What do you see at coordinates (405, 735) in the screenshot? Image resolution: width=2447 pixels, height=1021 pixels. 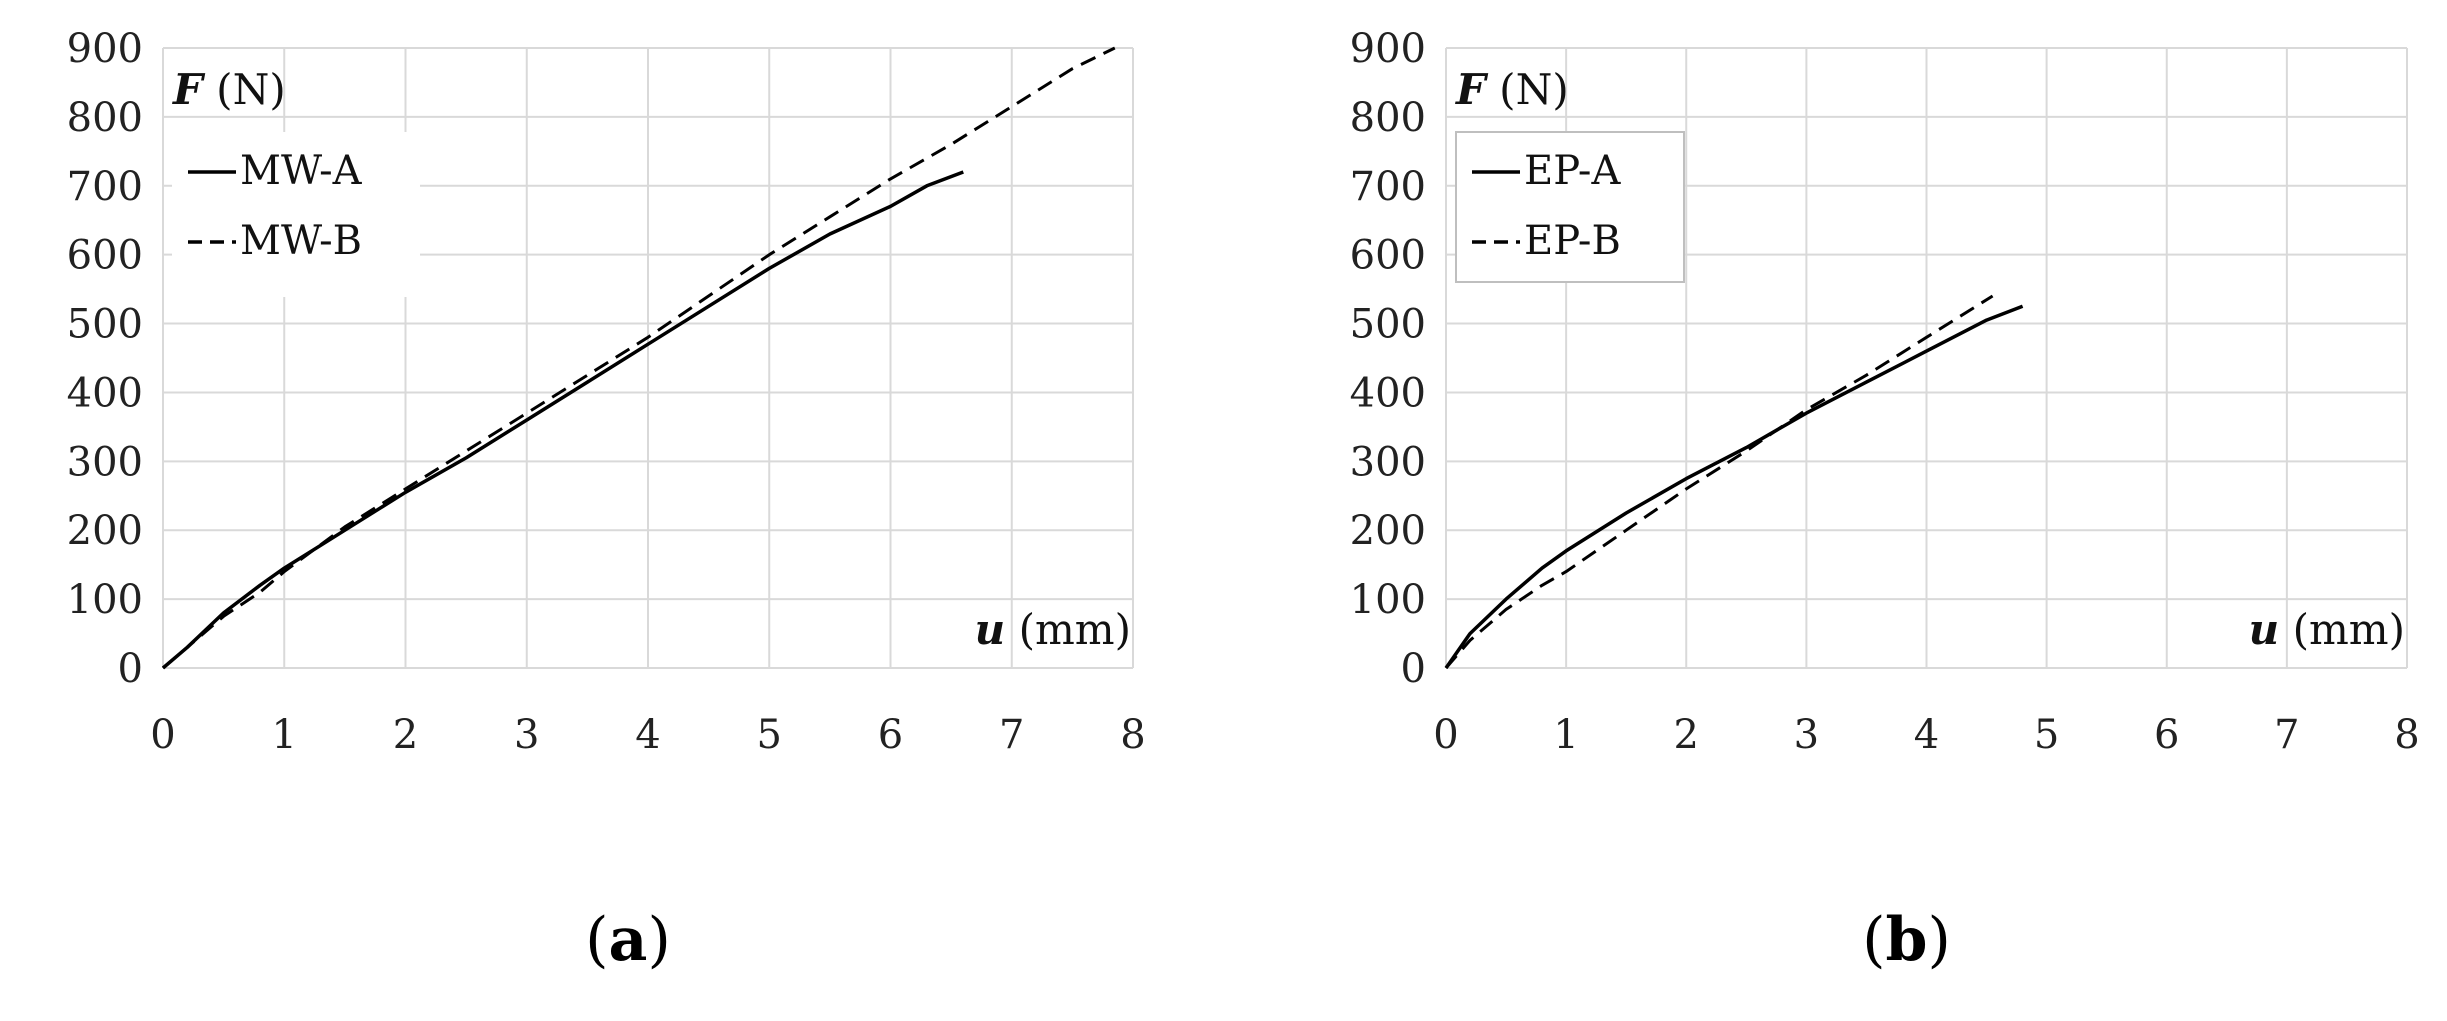 I see `chart-a-x-tick-label: 2` at bounding box center [405, 735].